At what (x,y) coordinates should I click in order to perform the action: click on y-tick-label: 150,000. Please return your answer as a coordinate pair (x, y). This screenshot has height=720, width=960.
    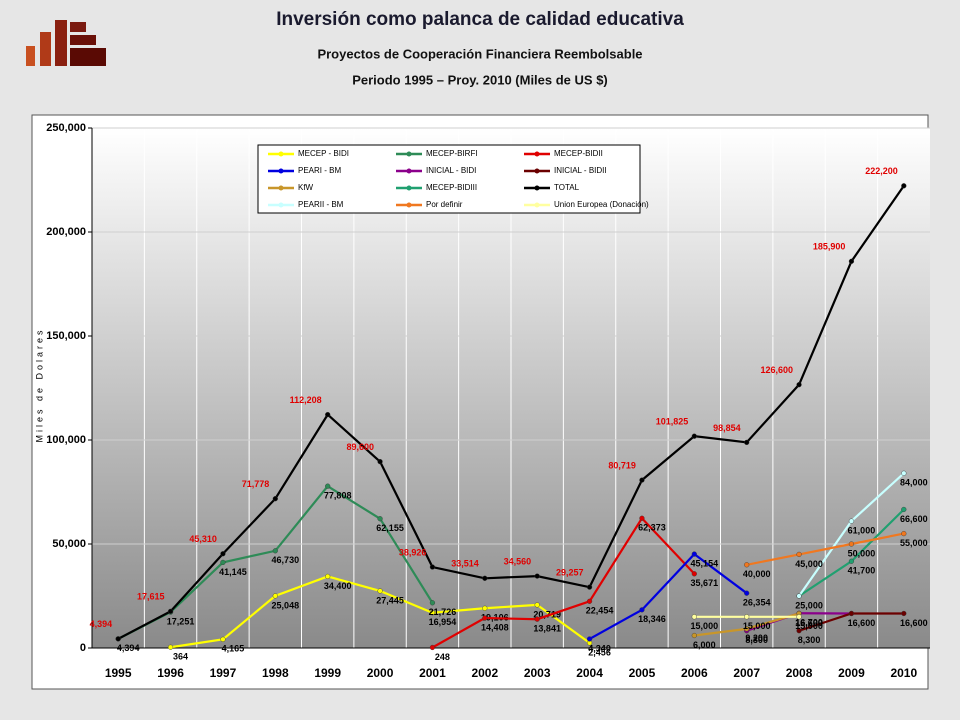
    Looking at the image, I should click on (66, 336).